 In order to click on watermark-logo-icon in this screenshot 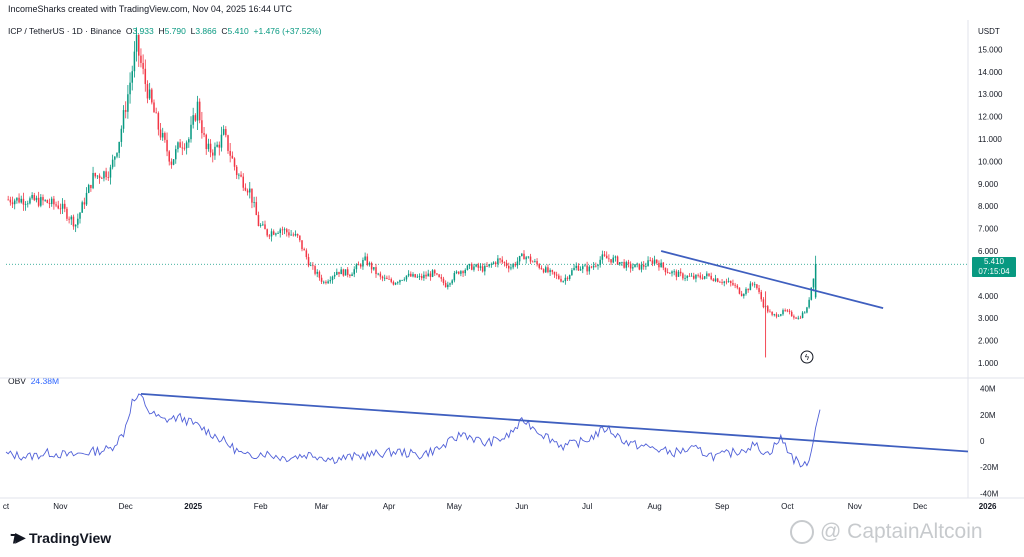, I will do `click(802, 532)`.